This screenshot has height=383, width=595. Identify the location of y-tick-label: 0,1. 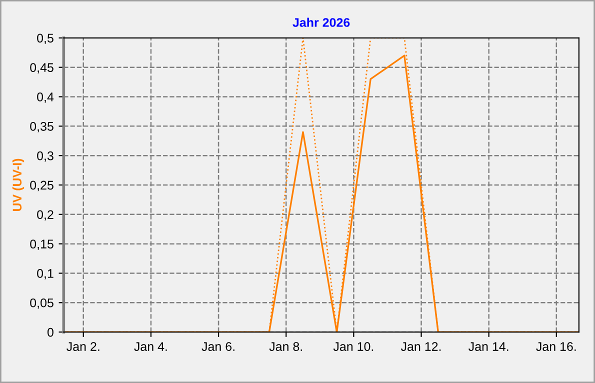
(45, 274).